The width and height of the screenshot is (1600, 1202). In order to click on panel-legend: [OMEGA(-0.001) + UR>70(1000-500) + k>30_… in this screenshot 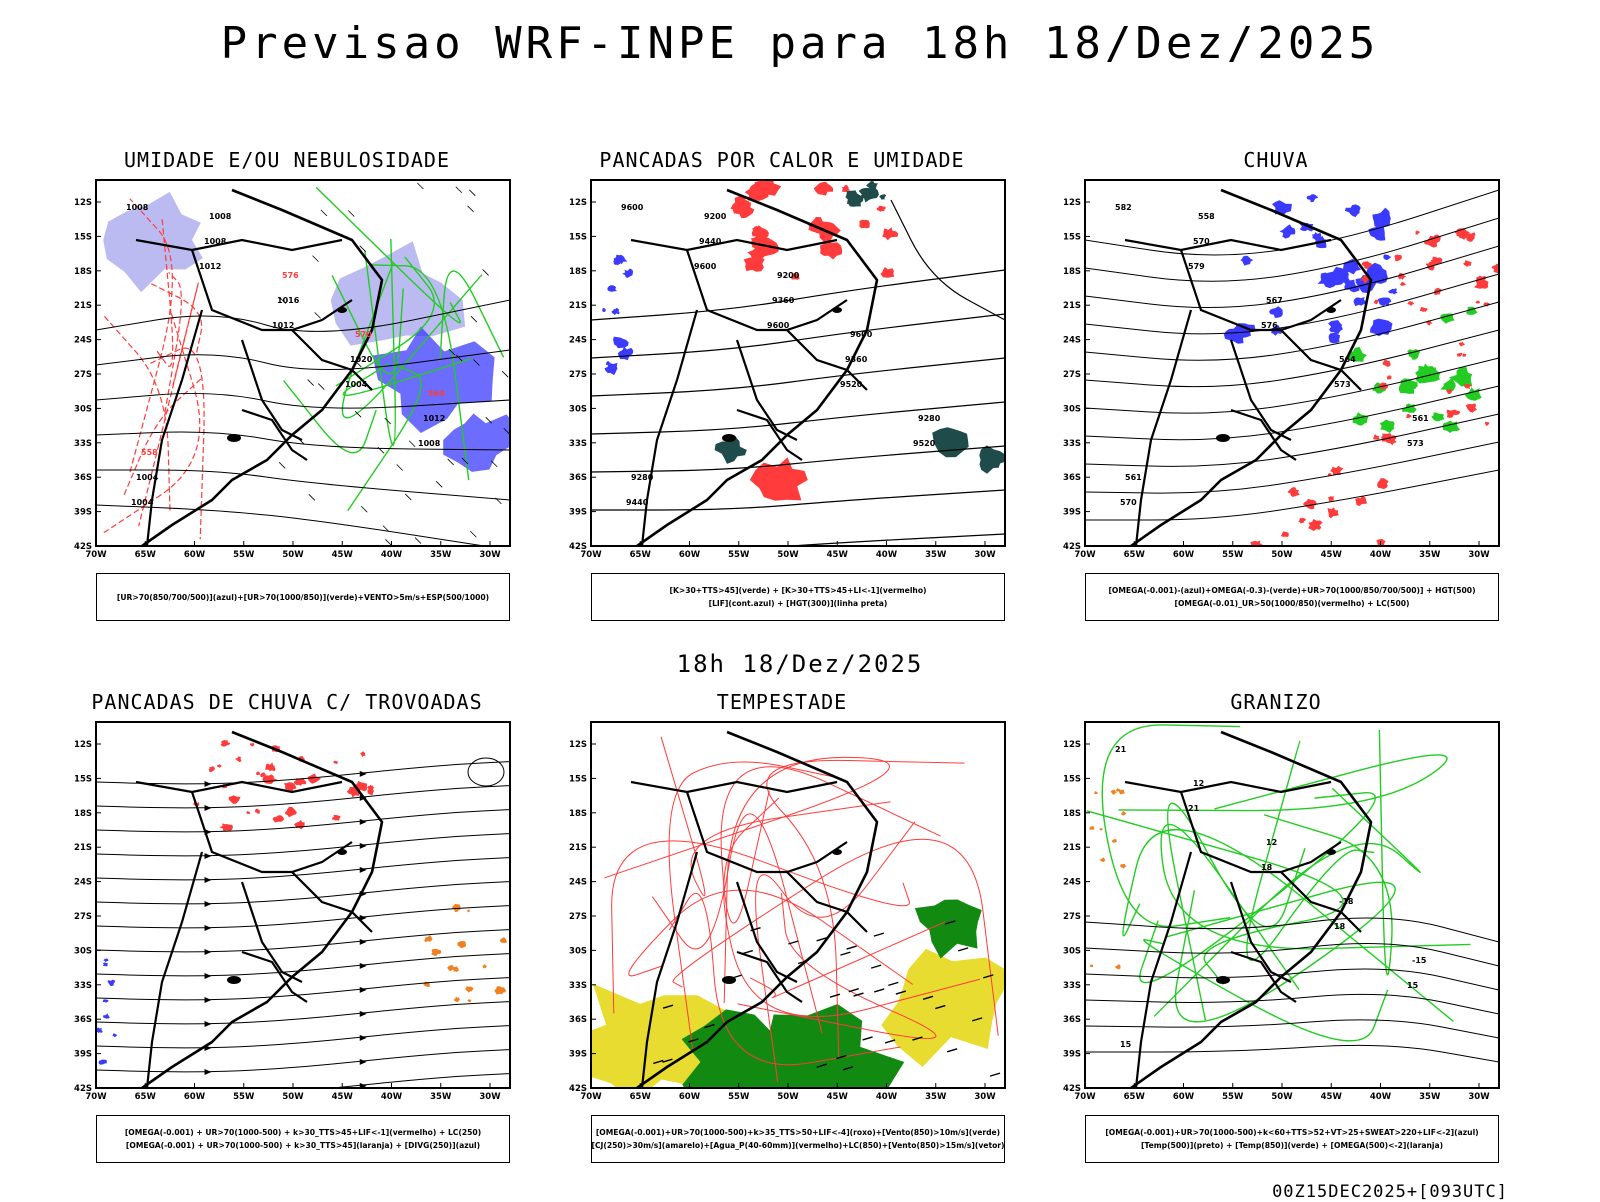, I will do `click(303, 1139)`.